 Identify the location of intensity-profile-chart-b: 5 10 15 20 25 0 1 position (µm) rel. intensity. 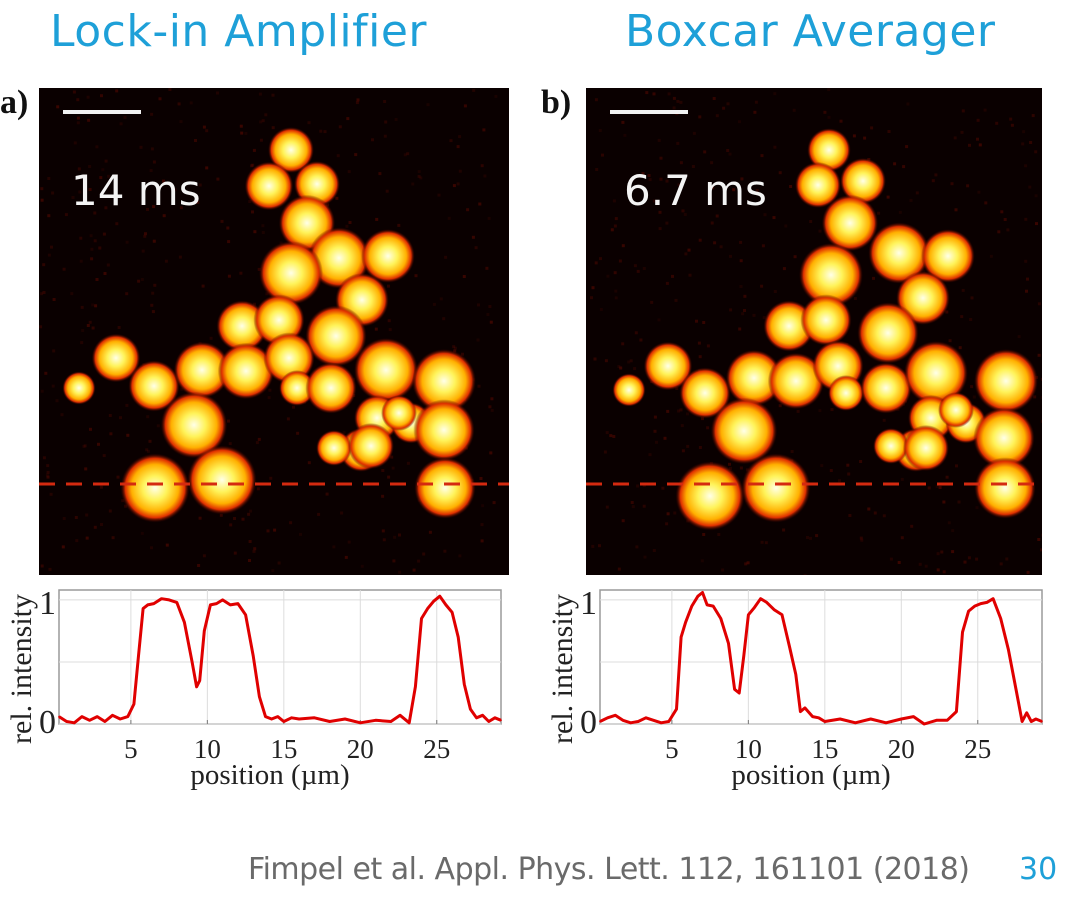
(794, 688).